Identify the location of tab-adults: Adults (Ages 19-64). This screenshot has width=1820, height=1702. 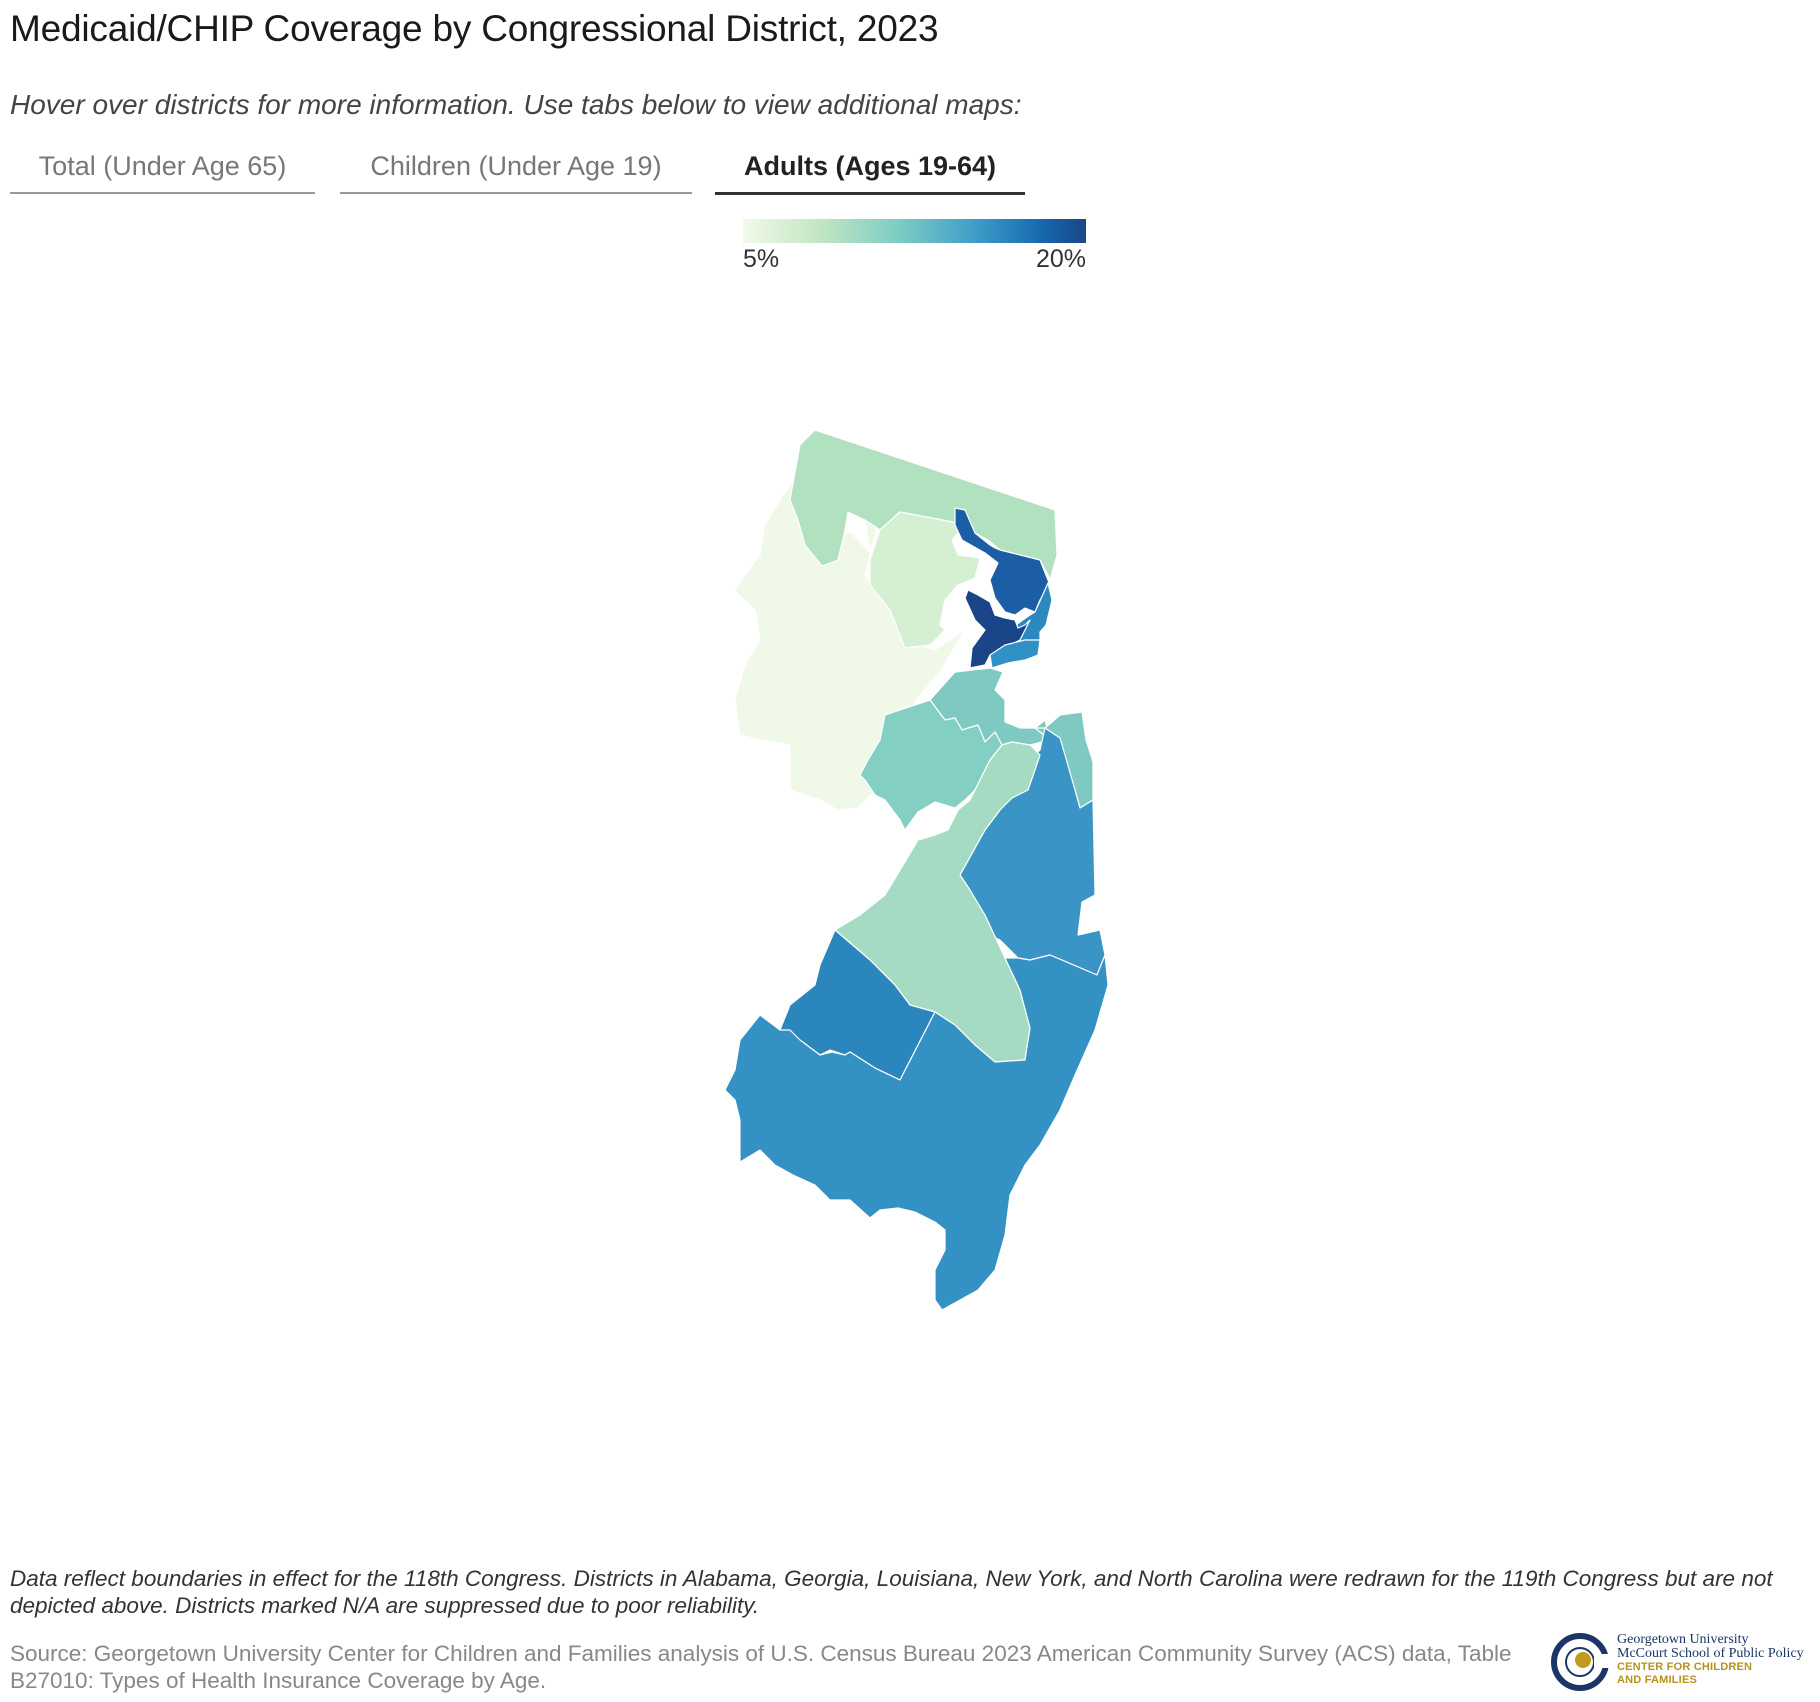
(870, 171).